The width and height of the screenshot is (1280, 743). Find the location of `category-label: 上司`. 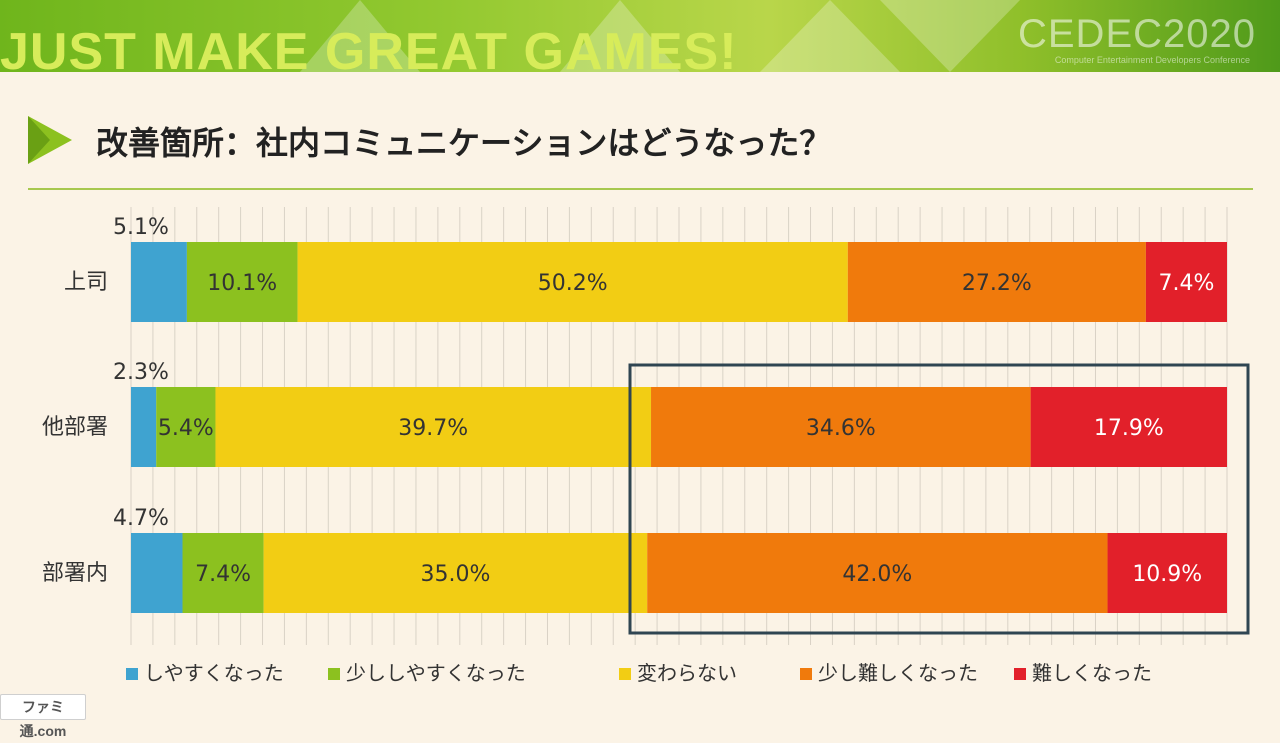

category-label: 上司 is located at coordinates (86, 282).